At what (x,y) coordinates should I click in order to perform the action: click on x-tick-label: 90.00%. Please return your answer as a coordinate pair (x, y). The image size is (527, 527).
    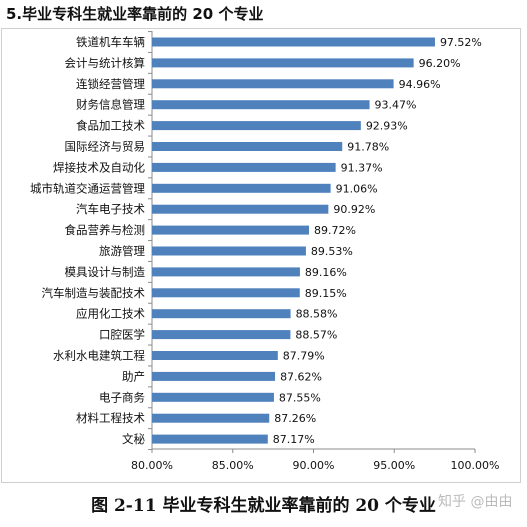
    Looking at the image, I should click on (314, 465).